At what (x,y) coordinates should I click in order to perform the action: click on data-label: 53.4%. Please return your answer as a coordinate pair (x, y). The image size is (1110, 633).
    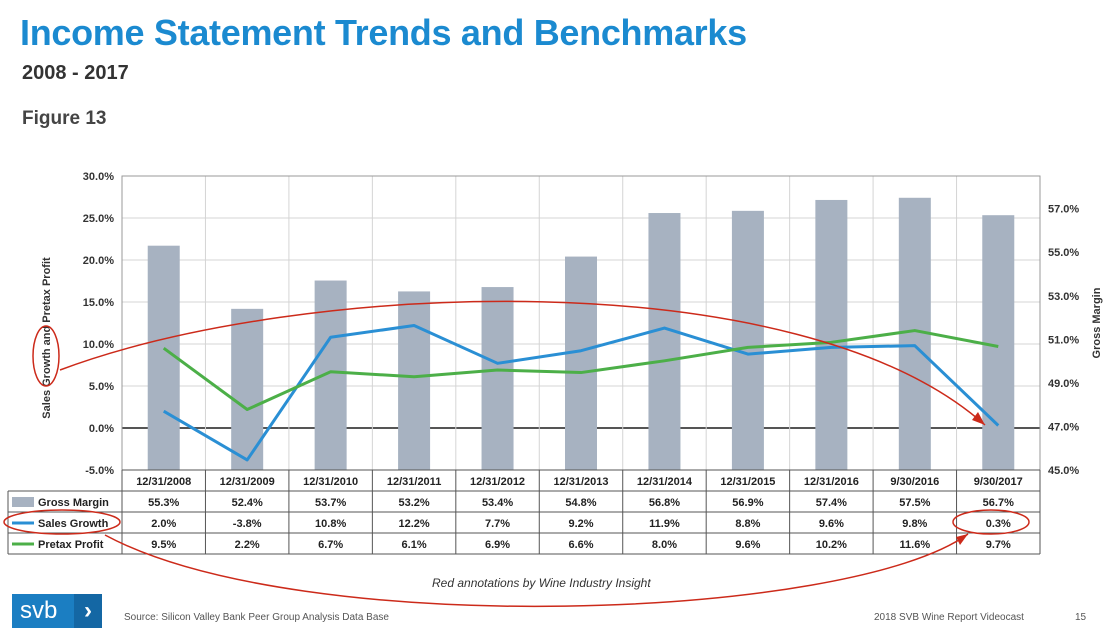
    Looking at the image, I should click on (497, 503).